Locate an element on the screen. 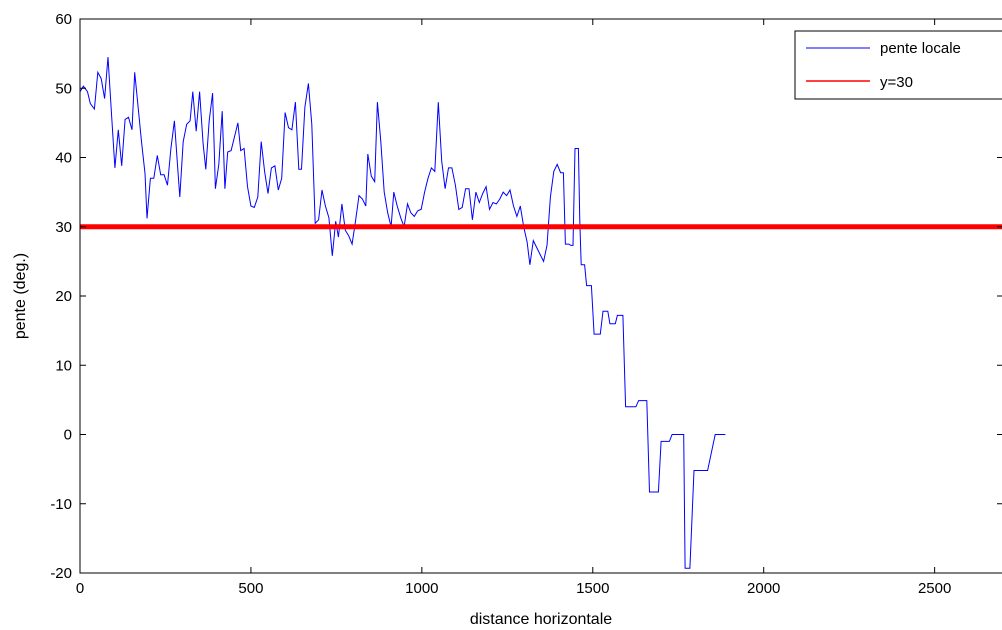 The width and height of the screenshot is (1002, 630). legend-label-y30: y=30 is located at coordinates (896, 82).